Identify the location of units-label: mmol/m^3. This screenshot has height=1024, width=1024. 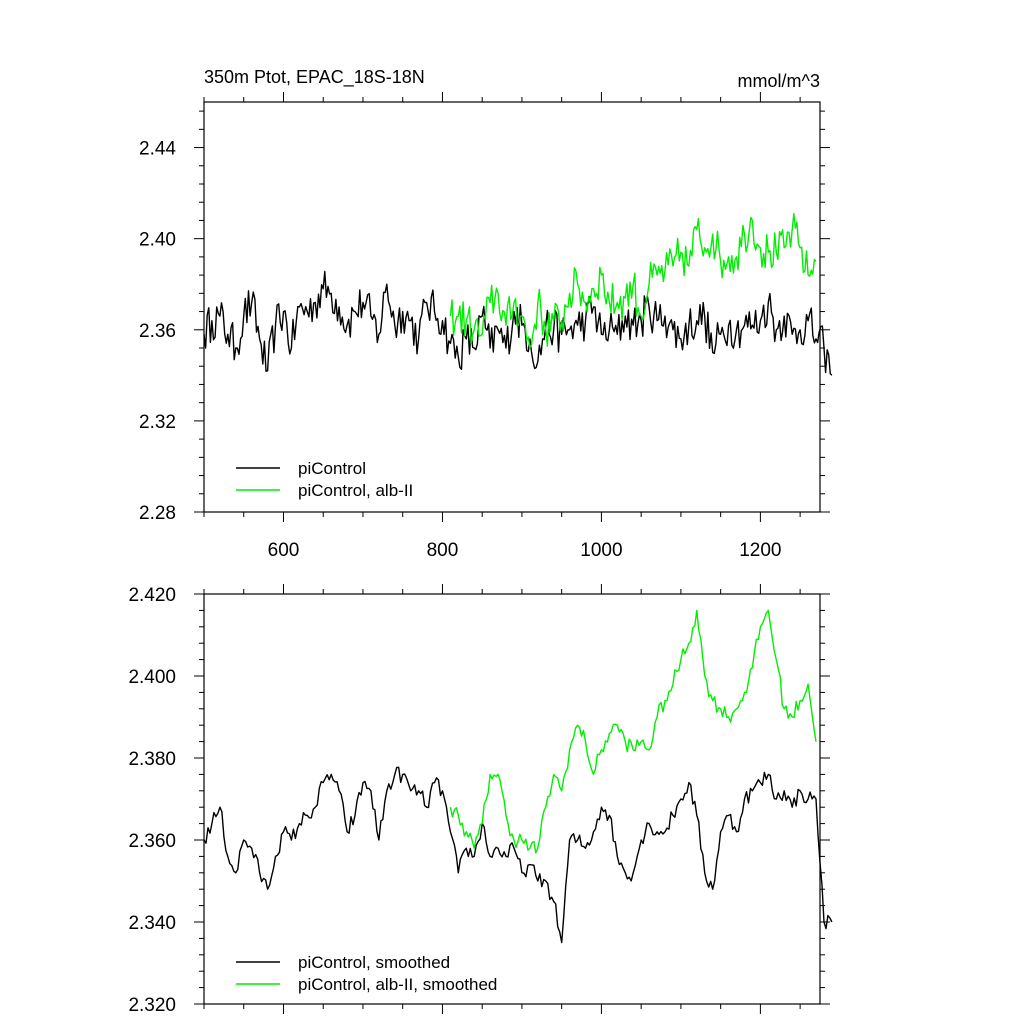
(779, 81).